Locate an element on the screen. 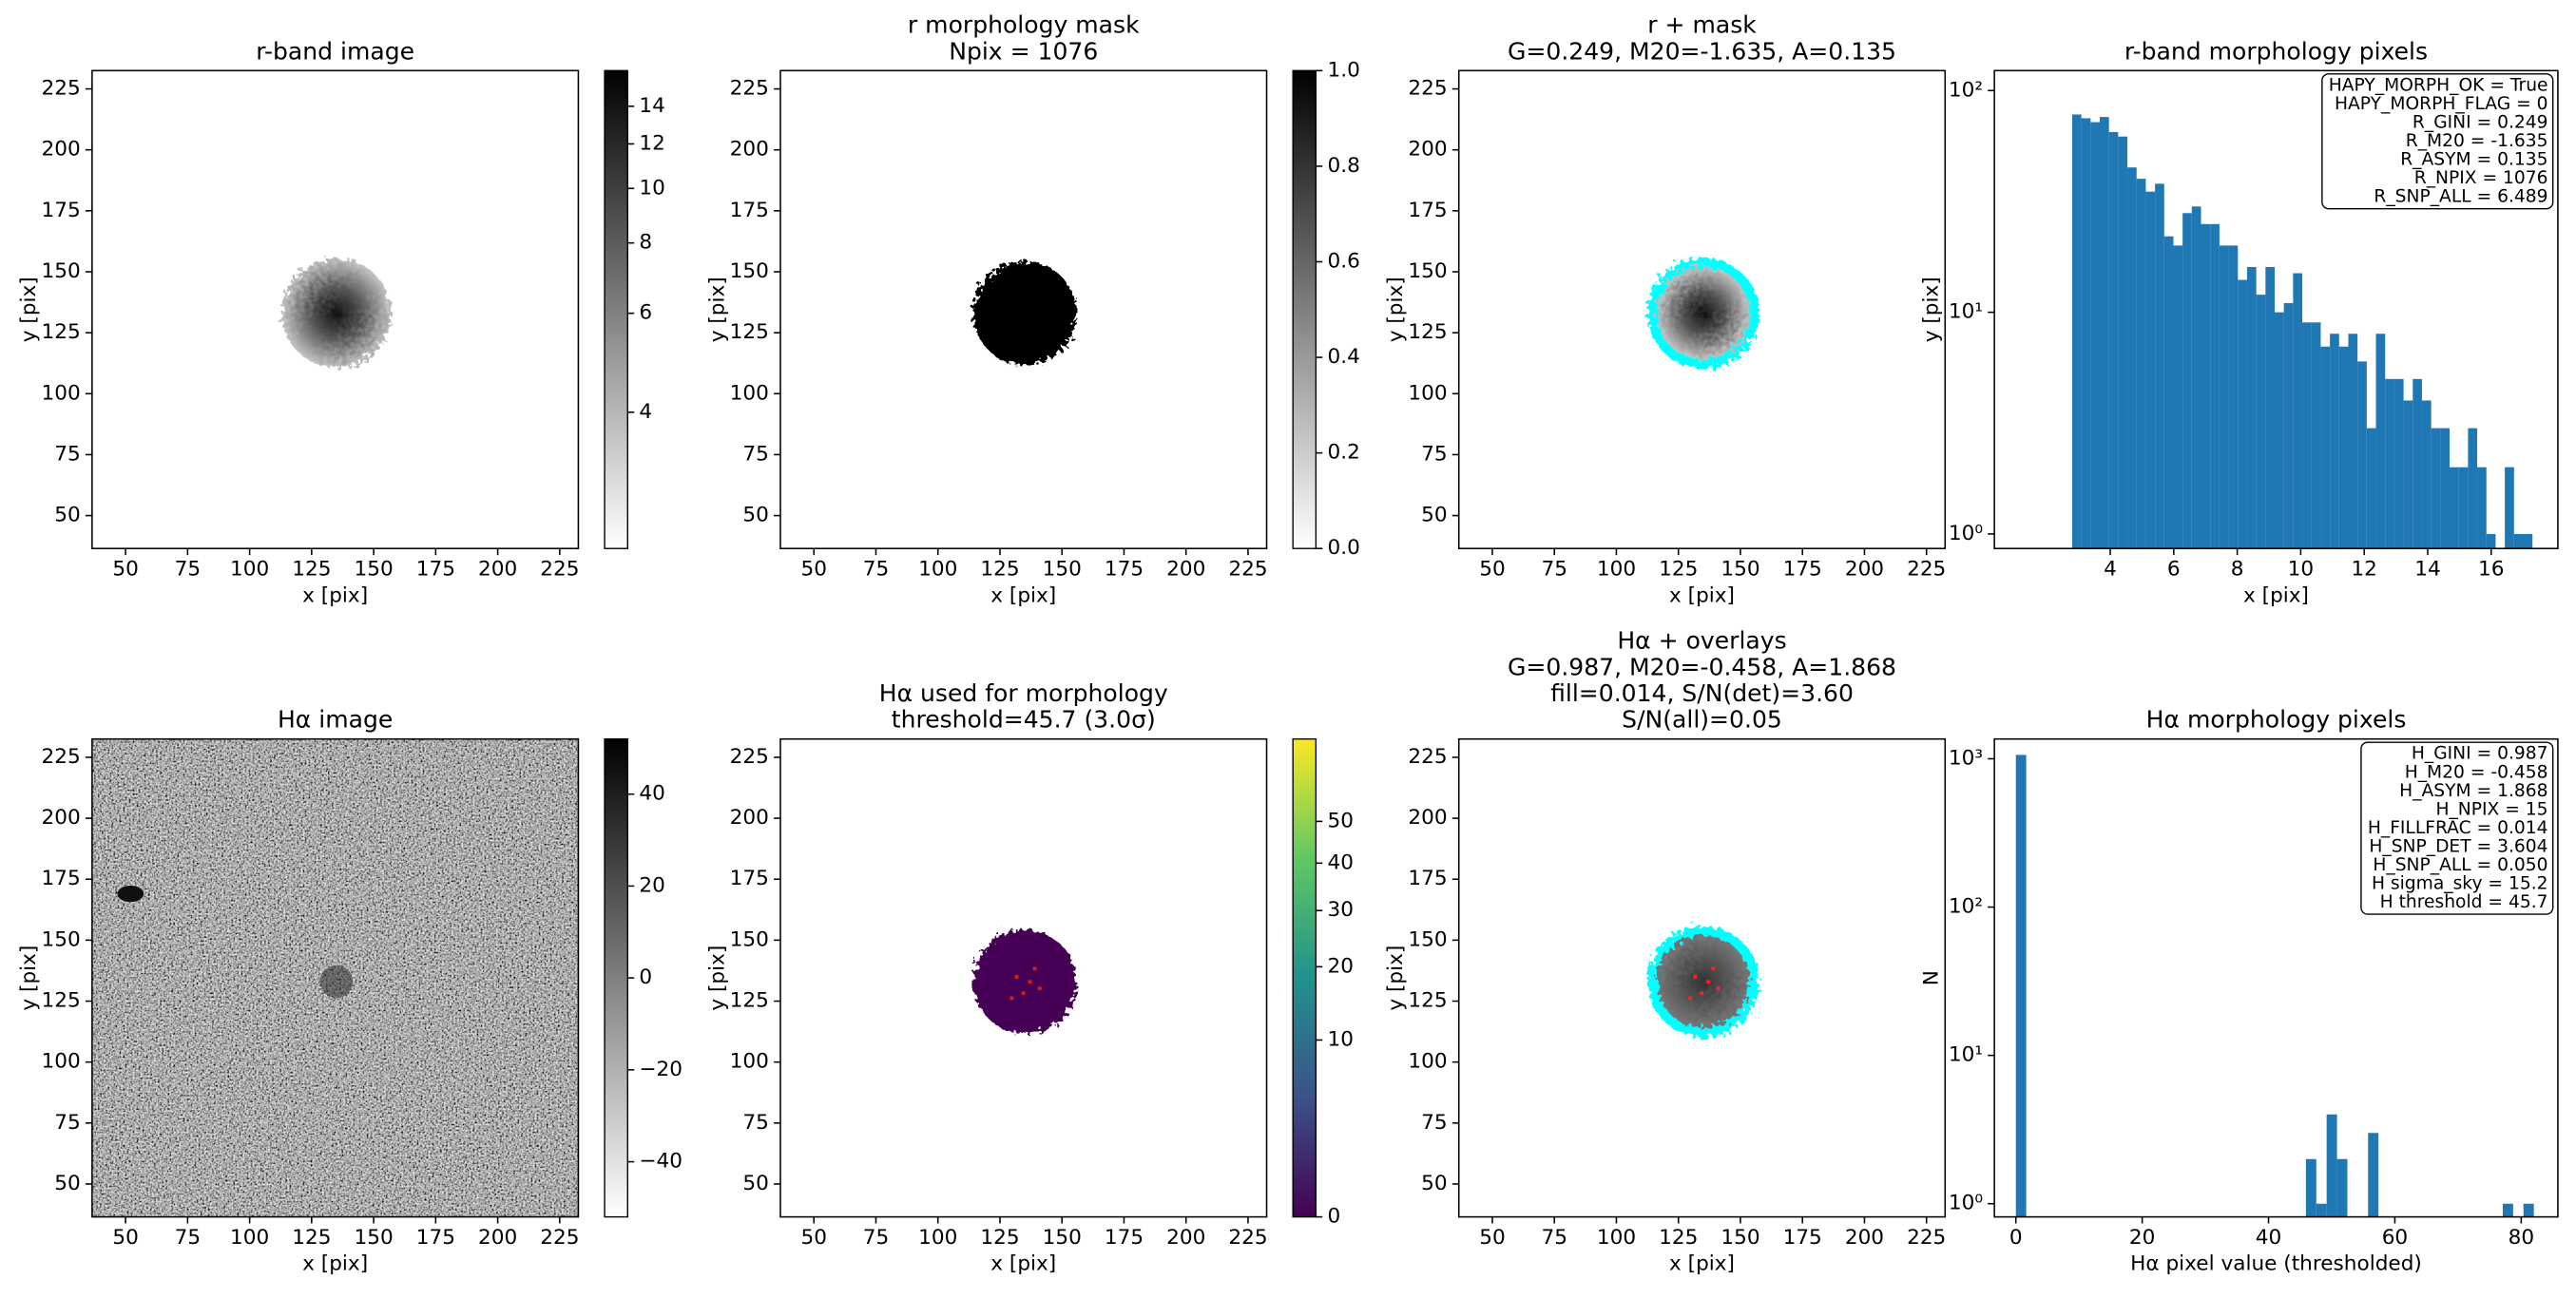 This screenshot has width=2576, height=1299. x-tick-label: 16 is located at coordinates (2491, 570).